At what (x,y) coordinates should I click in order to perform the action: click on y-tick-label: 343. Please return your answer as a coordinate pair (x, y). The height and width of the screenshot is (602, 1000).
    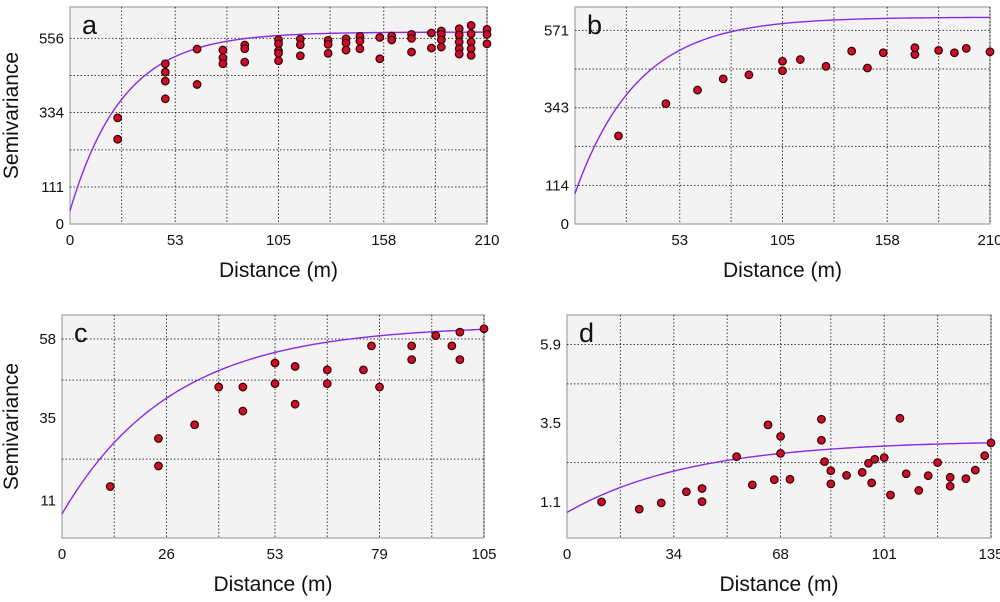
    Looking at the image, I should click on (556, 108).